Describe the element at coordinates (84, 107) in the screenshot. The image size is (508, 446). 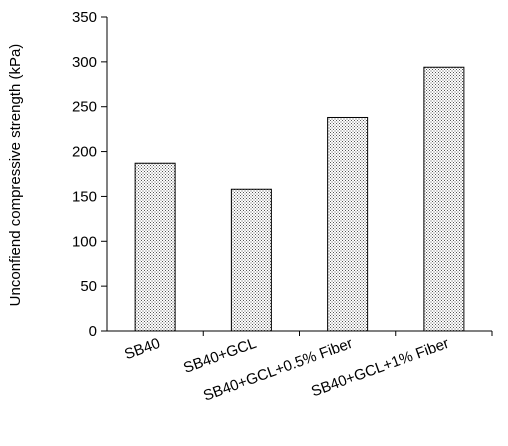
I see `y-tick-label: 250` at that location.